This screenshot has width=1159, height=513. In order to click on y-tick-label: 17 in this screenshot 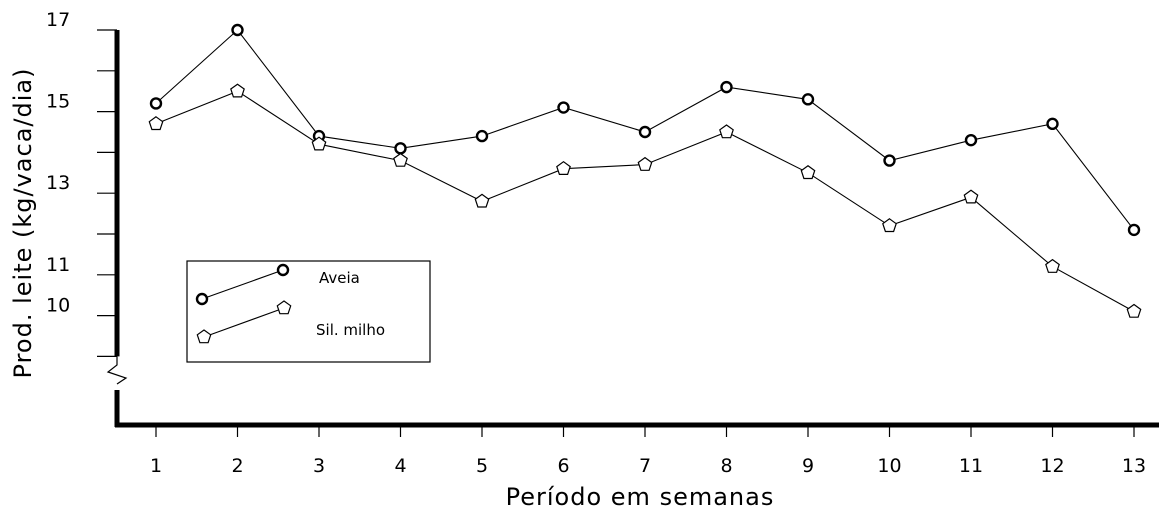, I will do `click(58, 20)`.